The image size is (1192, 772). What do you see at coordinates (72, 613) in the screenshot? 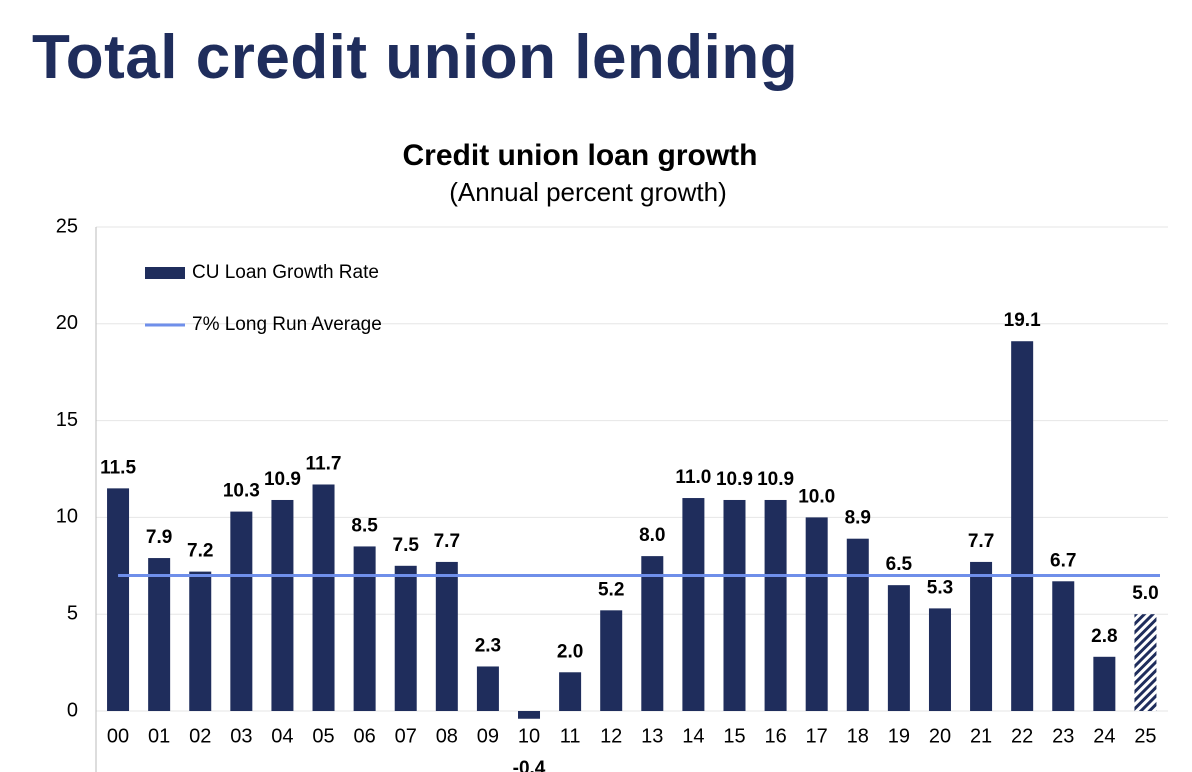
I see `y-tick-label: 5` at bounding box center [72, 613].